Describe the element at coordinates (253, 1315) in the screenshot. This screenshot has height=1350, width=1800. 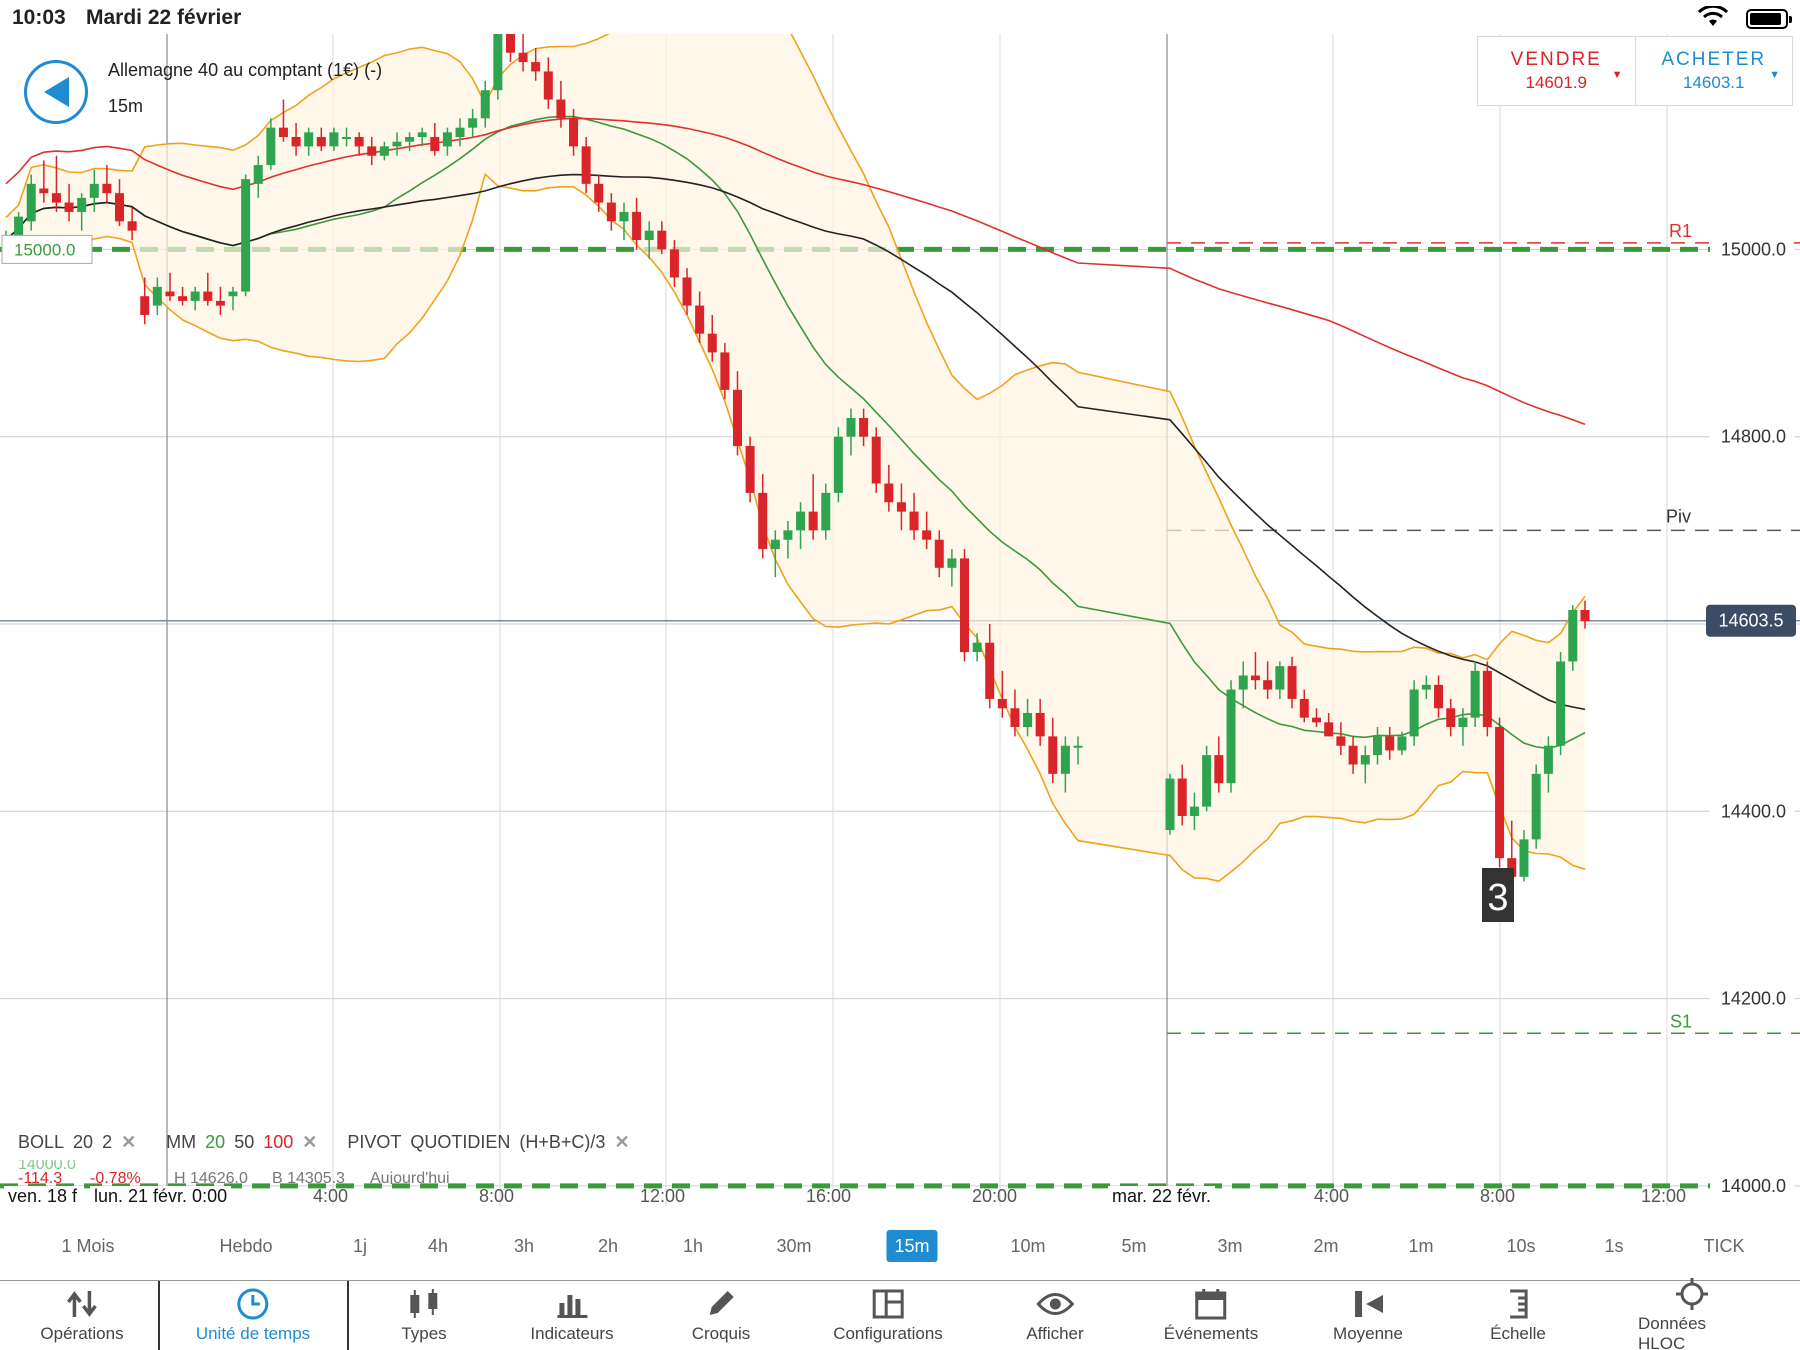
I see `toolbar-clock: Unité de temps` at that location.